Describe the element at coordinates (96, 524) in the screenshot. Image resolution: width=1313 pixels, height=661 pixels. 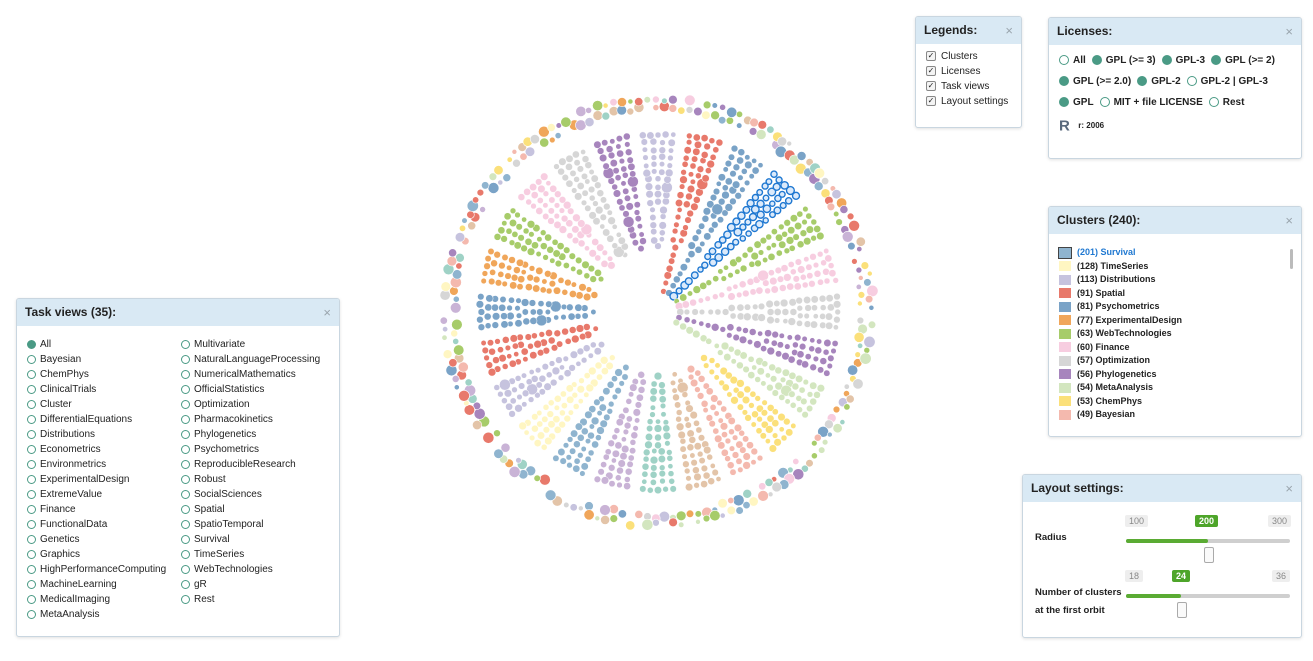
I see `task-view-item: FunctionalData` at that location.